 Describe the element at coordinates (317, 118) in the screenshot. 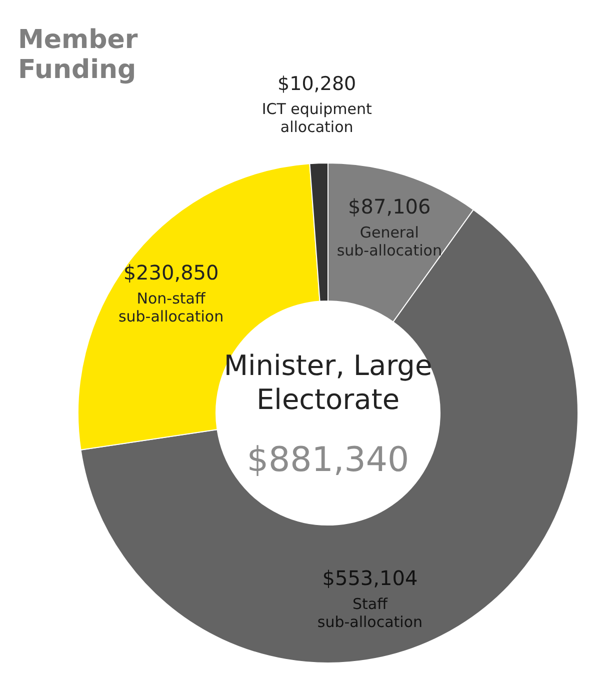

I see `slice-label: ICT equipment allocation` at that location.